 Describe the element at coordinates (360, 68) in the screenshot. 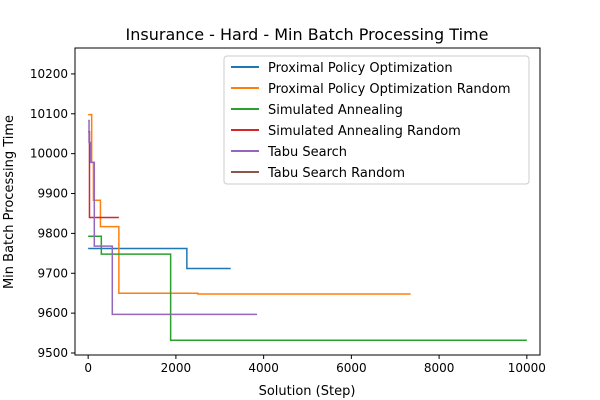

I see `legend-label-0: Proximal Policy Optimization` at that location.